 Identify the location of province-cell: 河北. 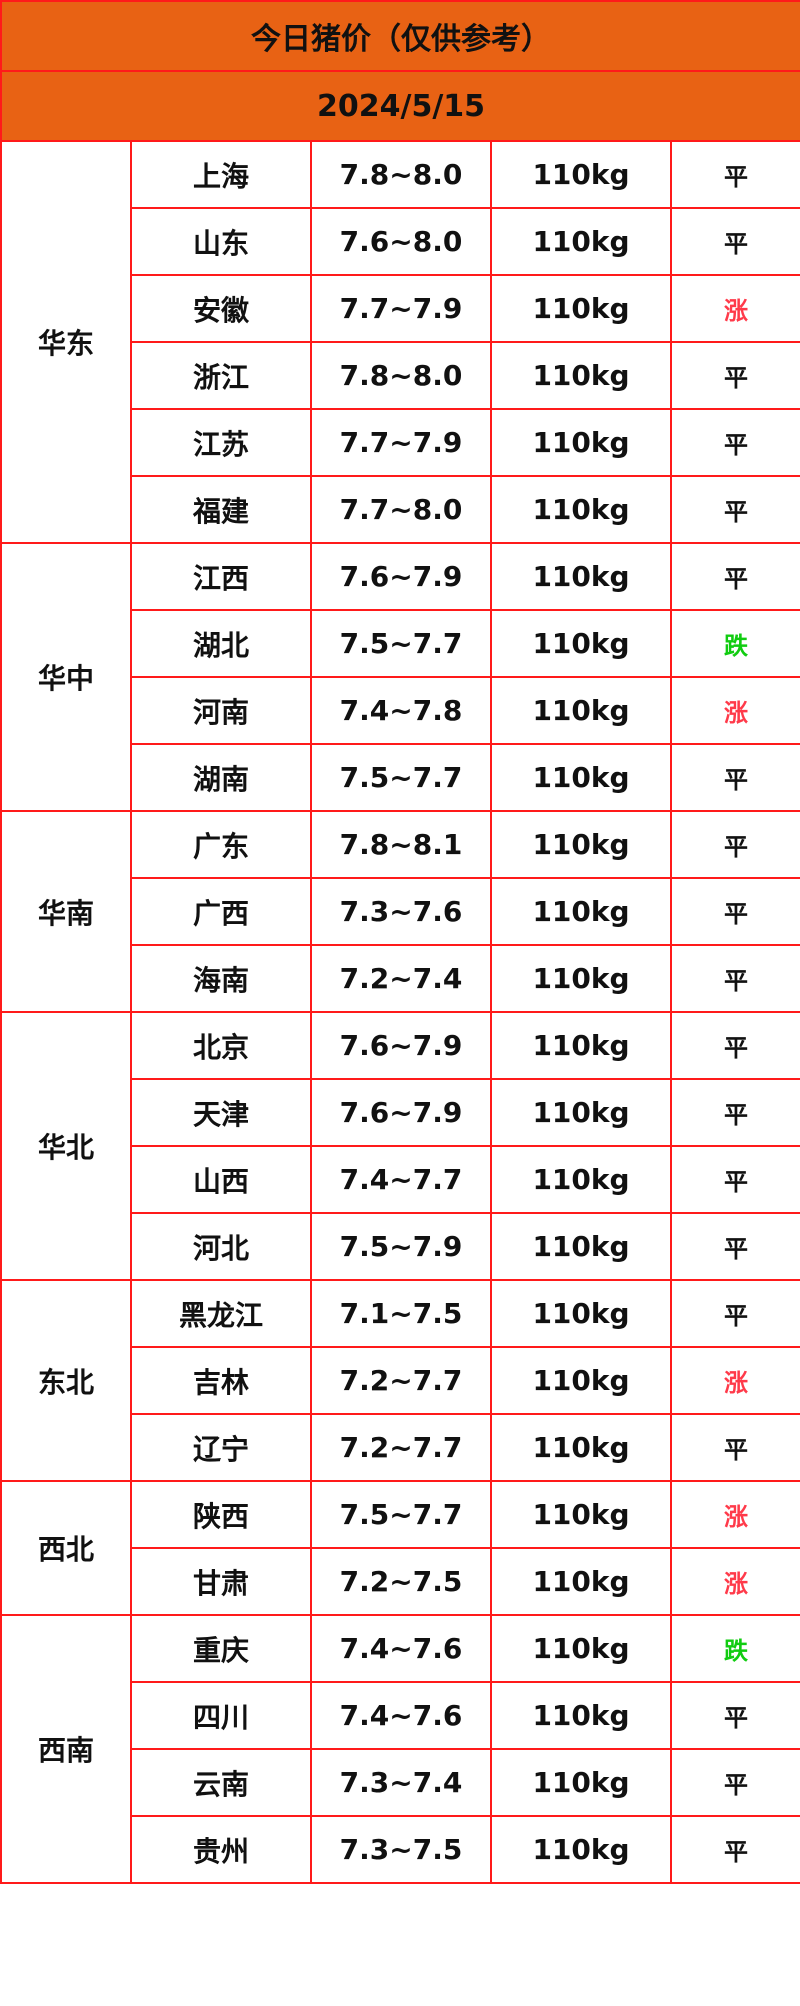
(221, 1246).